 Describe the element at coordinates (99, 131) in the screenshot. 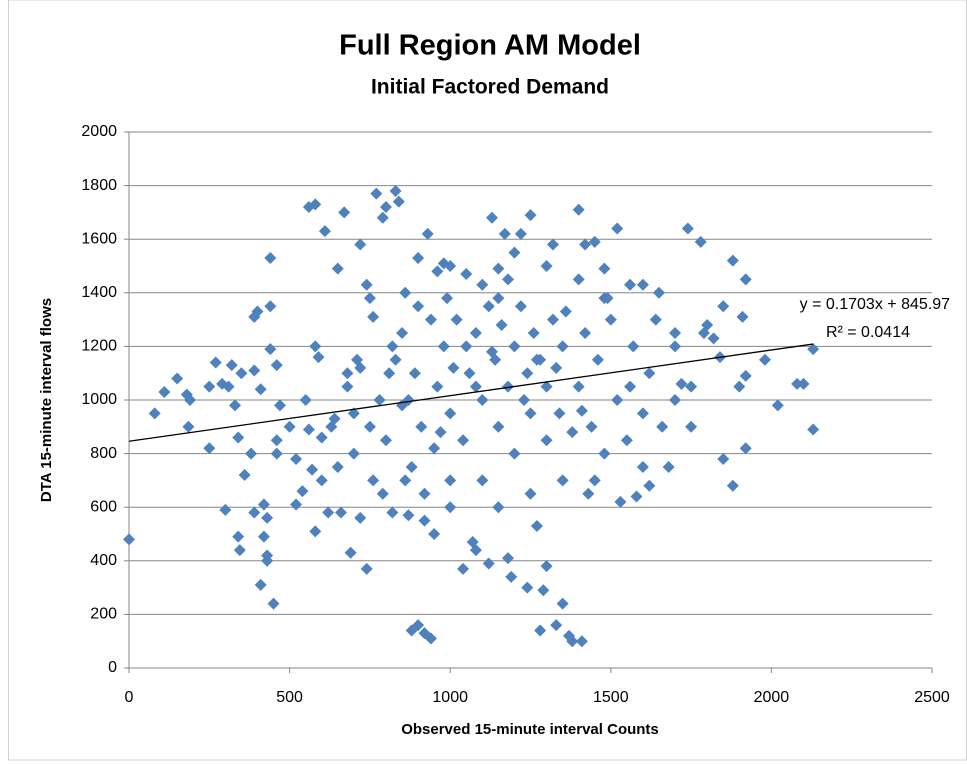

I see `y-tick-label: 2000` at that location.